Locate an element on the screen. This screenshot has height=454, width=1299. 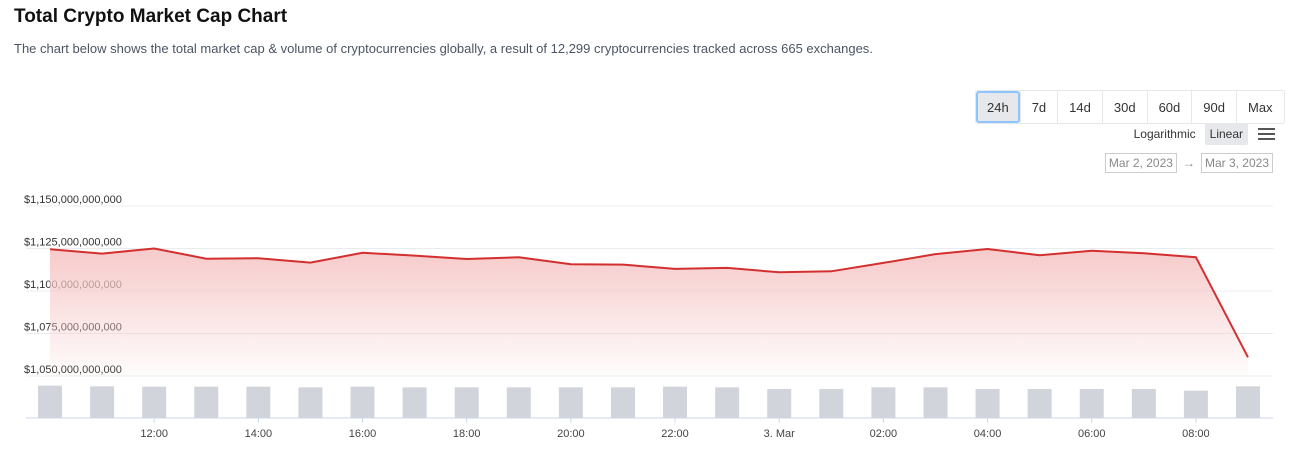
logarithmic-scale-button: Logarithmic is located at coordinates (1164, 134).